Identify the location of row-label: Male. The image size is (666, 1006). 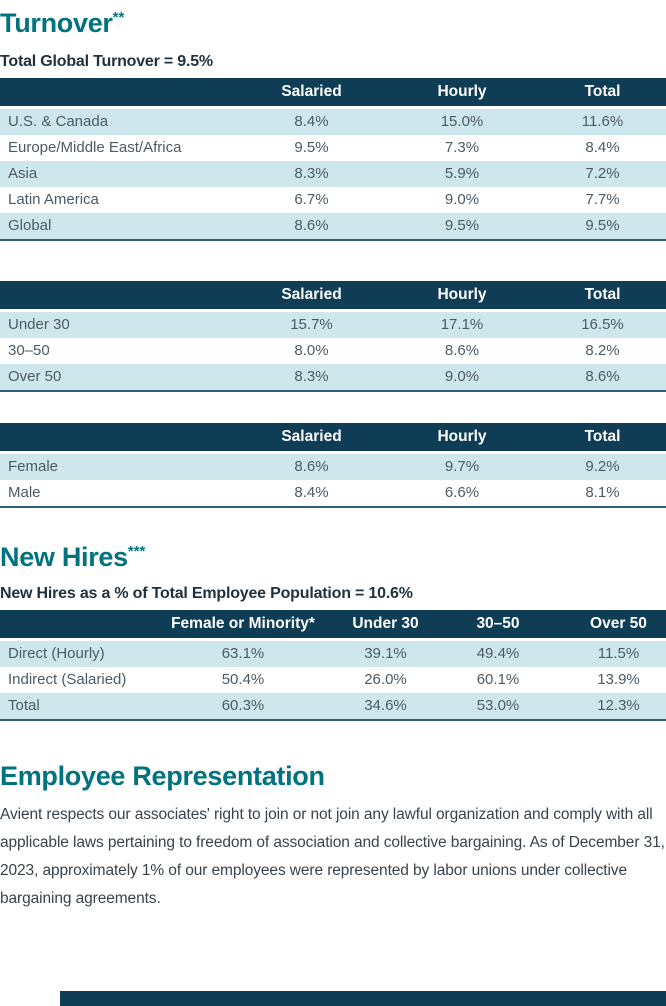
(24, 492).